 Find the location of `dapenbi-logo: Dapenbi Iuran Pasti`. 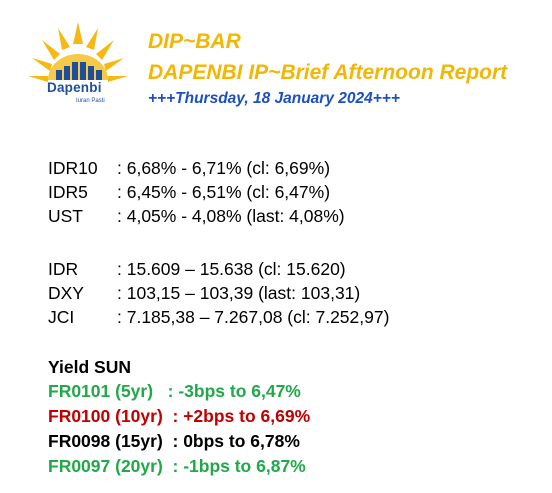

dapenbi-logo: Dapenbi Iuran Pasti is located at coordinates (78, 64).